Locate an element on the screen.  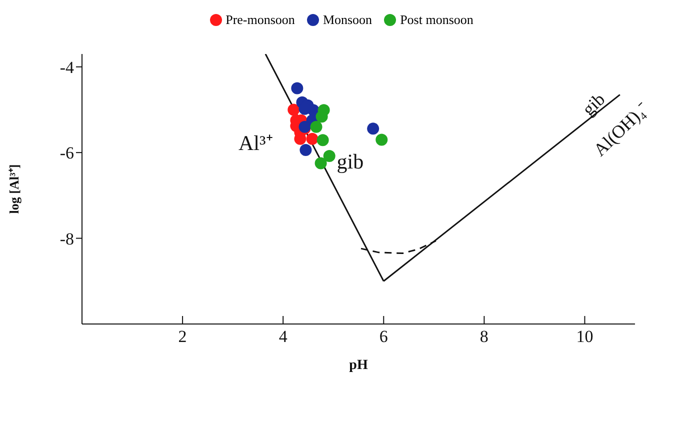
x-tick-label: 4 is located at coordinates (283, 336).